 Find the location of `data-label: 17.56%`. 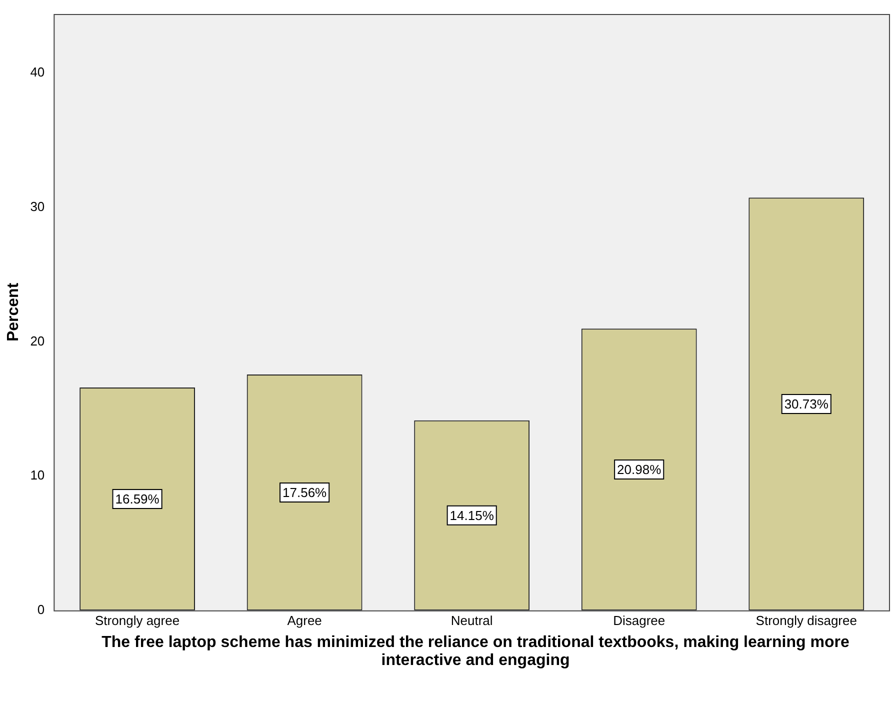

data-label: 17.56% is located at coordinates (305, 492).